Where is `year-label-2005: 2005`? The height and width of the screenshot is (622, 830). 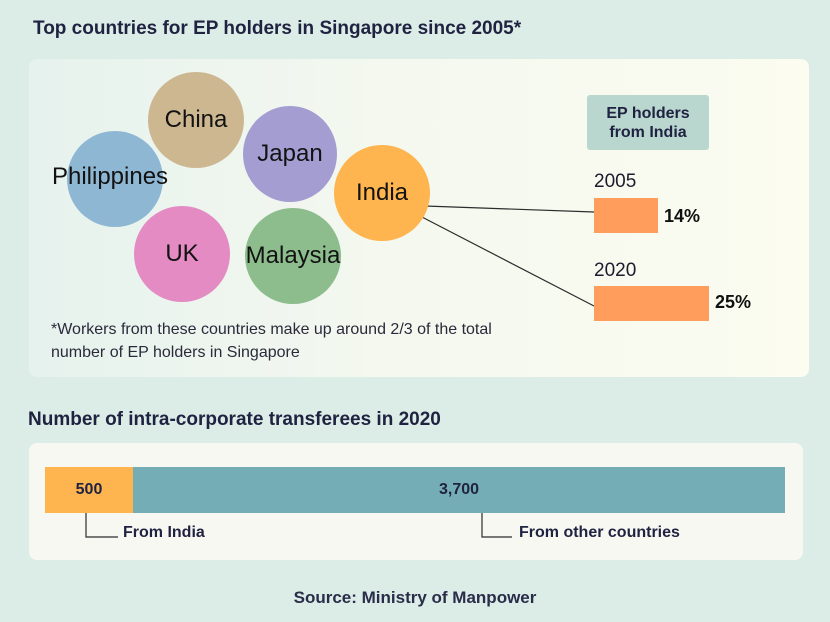
year-label-2005: 2005 is located at coordinates (615, 181).